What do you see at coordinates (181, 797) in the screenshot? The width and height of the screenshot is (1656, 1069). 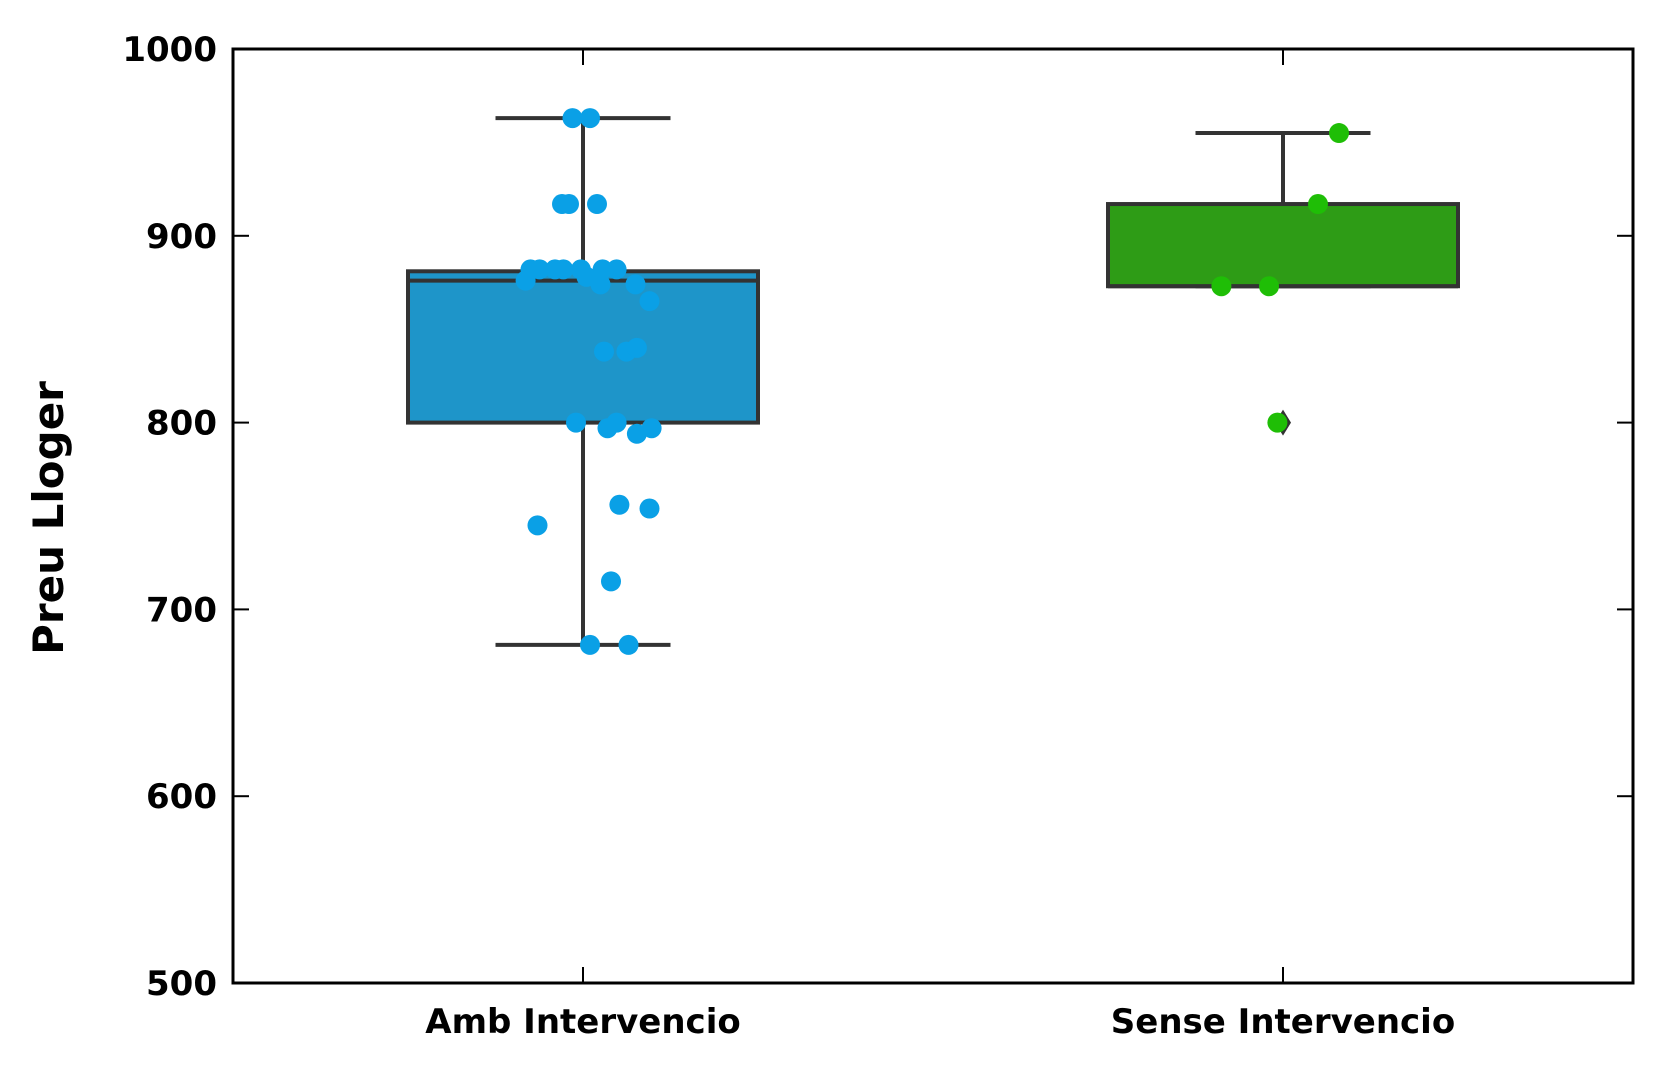 I see `y-tick-label-600: 600` at bounding box center [181, 797].